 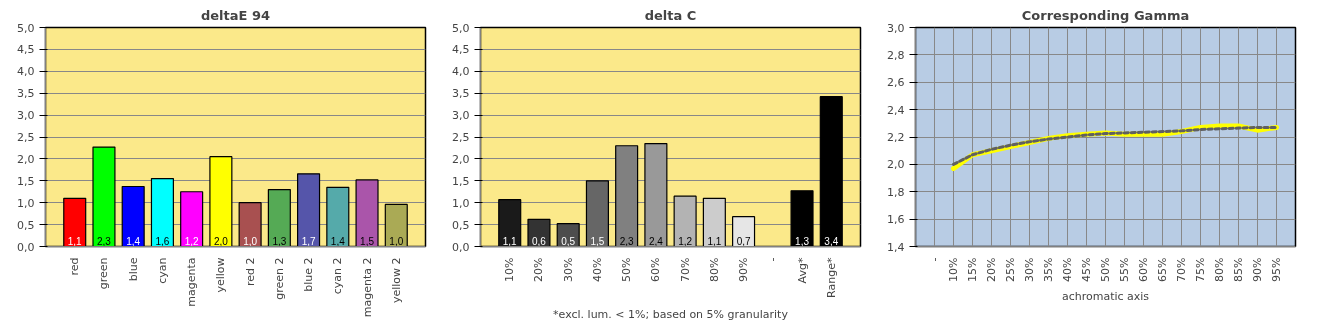 What do you see at coordinates (831, 241) in the screenshot?
I see `data-label: 3,4` at bounding box center [831, 241].